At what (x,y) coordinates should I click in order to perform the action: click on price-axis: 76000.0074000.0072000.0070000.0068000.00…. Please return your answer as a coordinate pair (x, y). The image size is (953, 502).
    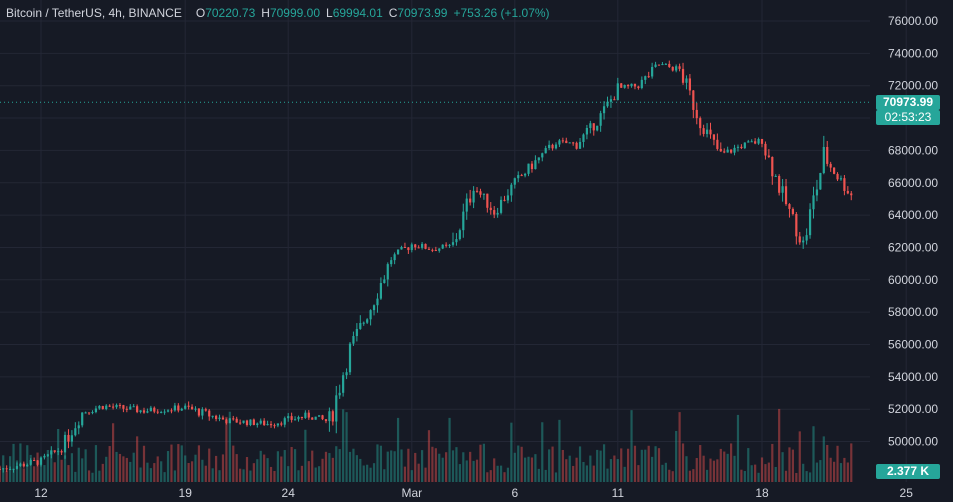
    Looking at the image, I should click on (913, 231).